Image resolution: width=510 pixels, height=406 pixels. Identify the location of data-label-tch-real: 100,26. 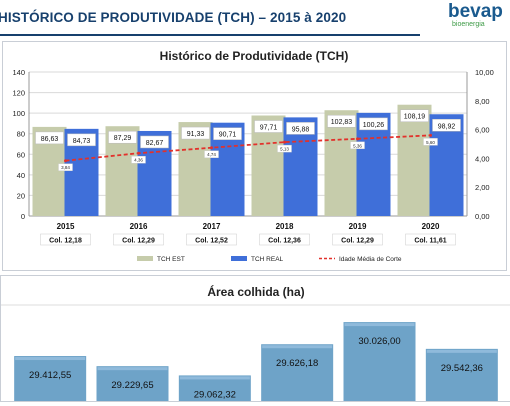
(374, 125).